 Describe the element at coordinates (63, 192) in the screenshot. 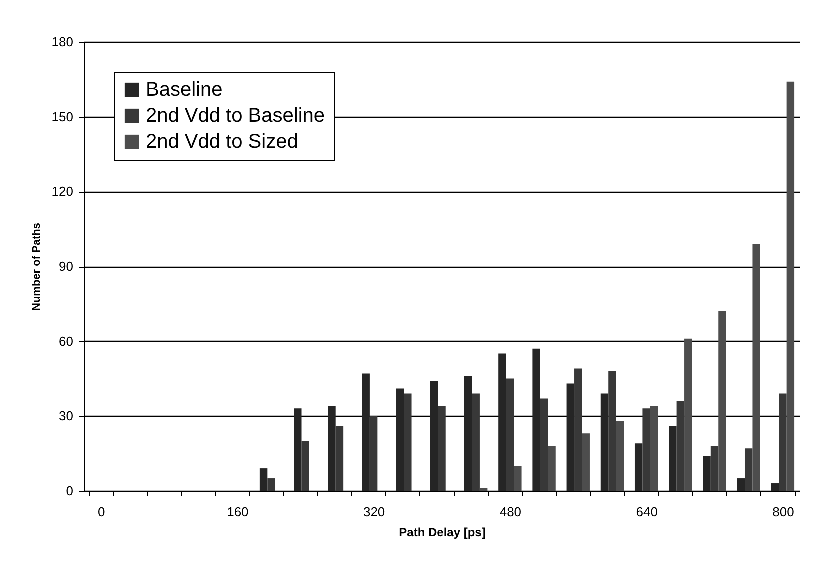

I see `y-tick-label: 120` at that location.